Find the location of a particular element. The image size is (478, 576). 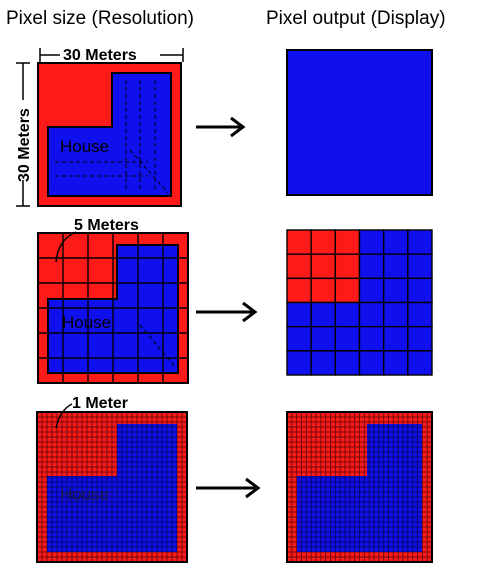

header-display: Pixel output (Display) is located at coordinates (356, 18).